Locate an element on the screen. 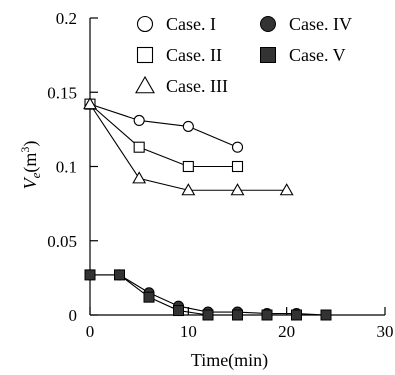 Image resolution: width=395 pixels, height=375 pixels. x-tick-label: 30 is located at coordinates (385, 331).